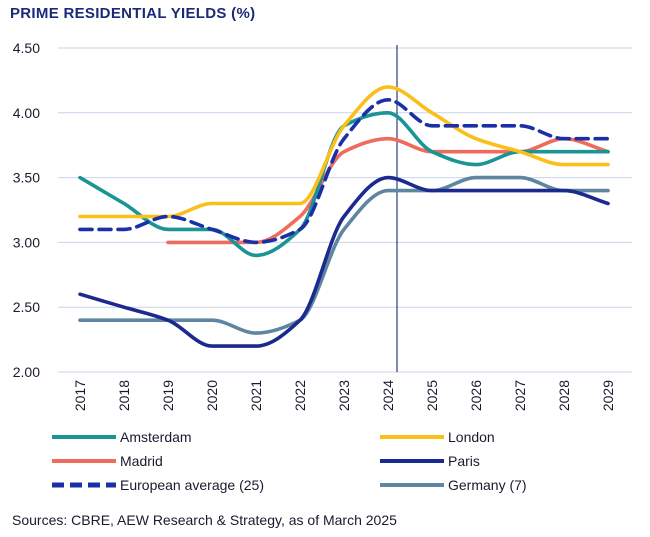 The image size is (650, 537). I want to click on legend-label: Amsterdam, so click(156, 437).